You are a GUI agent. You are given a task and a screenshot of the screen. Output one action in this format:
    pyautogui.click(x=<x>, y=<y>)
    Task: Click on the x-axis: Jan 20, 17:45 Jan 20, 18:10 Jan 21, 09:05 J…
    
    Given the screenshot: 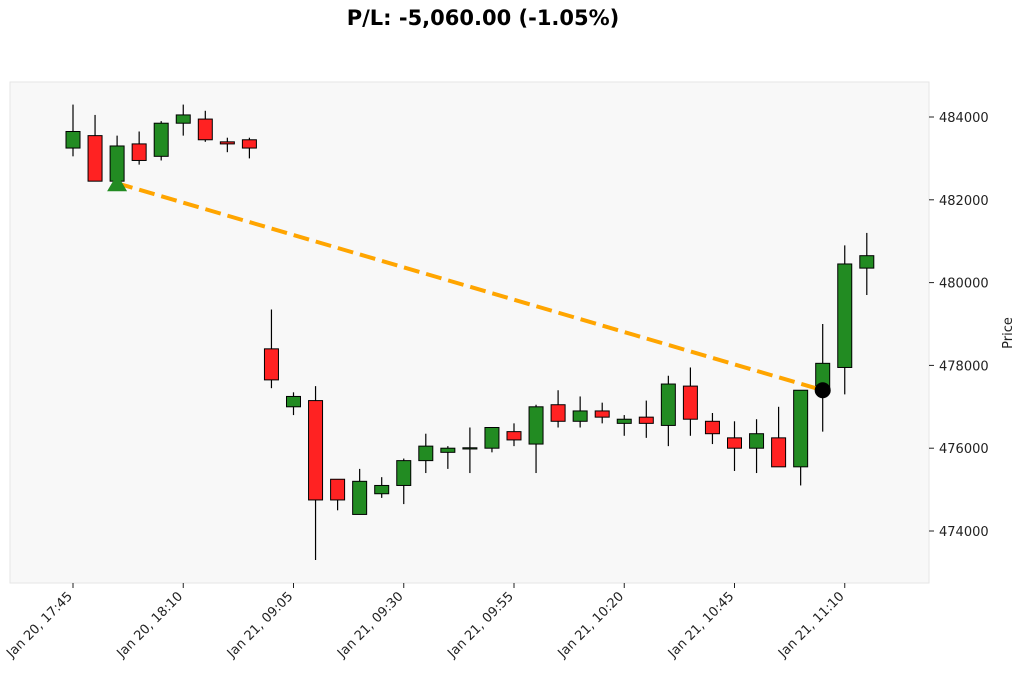 What is the action you would take?
    pyautogui.click(x=425, y=622)
    